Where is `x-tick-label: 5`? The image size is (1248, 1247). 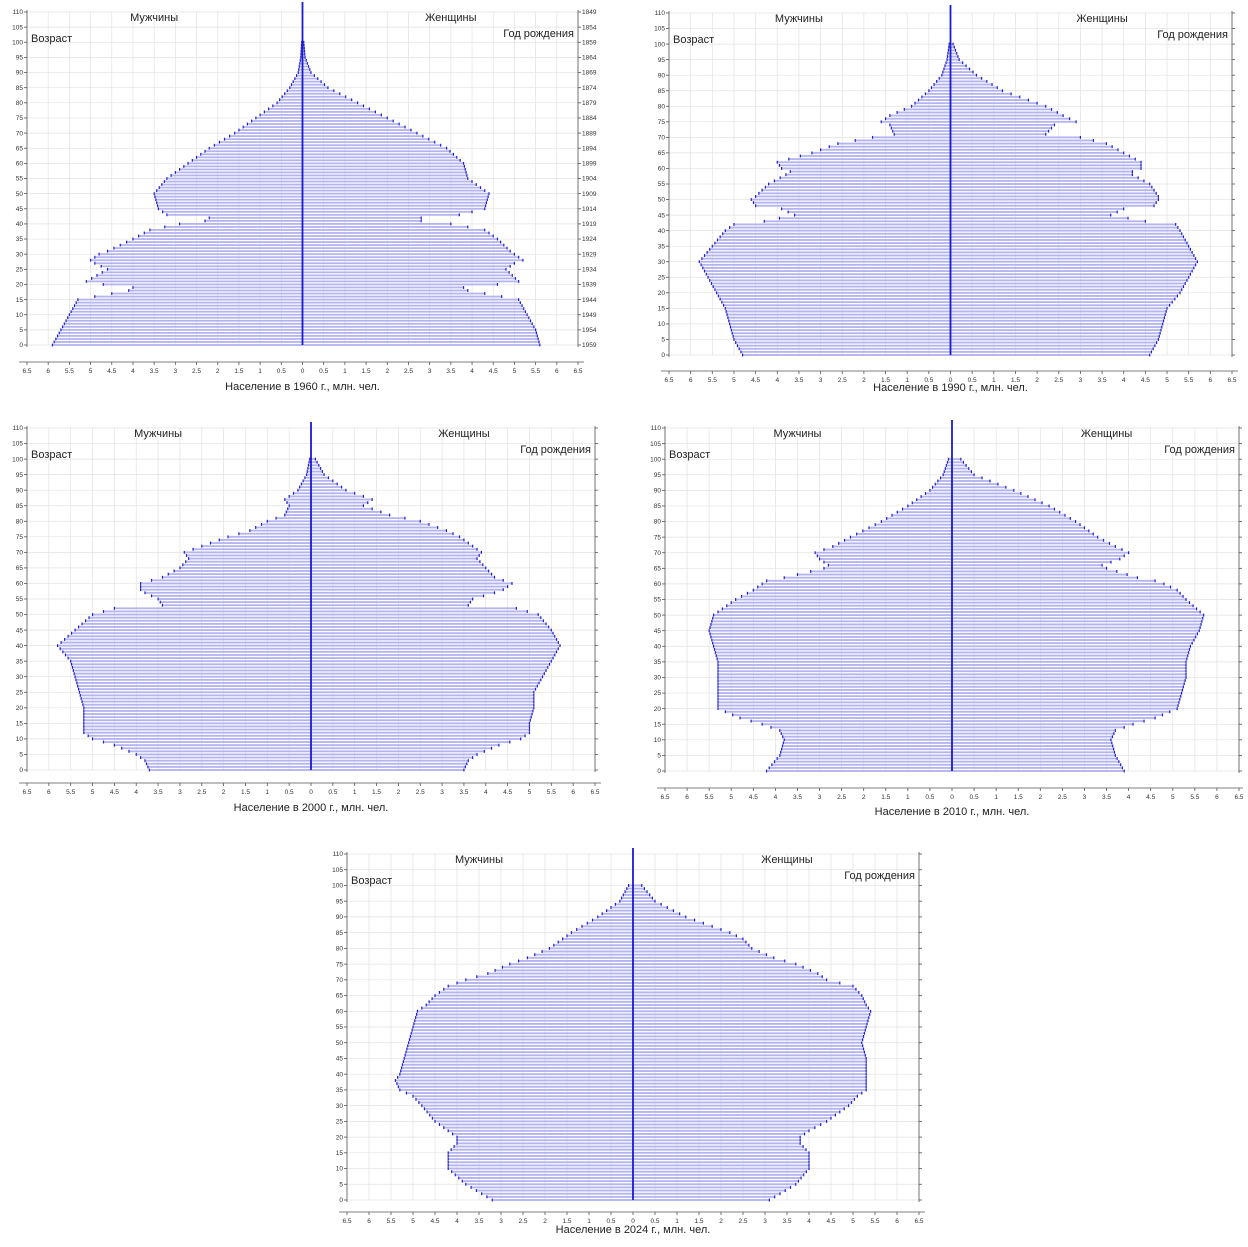
x-tick-label: 5 is located at coordinates (515, 371).